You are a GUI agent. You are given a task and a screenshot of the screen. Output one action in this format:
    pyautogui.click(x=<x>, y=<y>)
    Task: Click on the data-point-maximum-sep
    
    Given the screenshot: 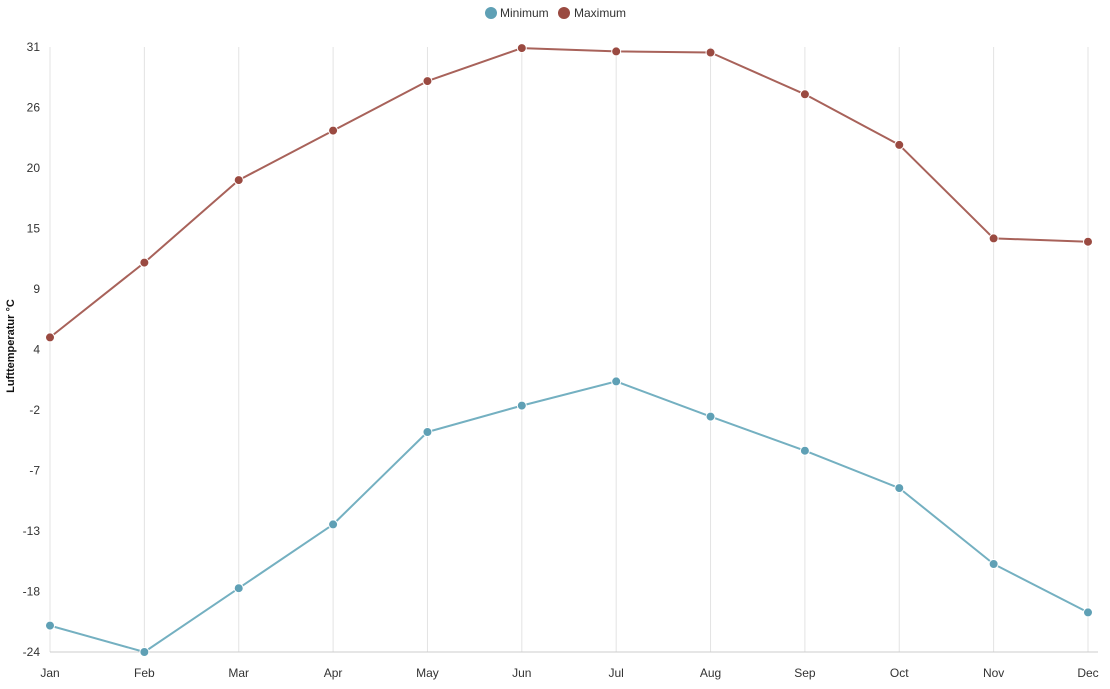 What is the action you would take?
    pyautogui.click(x=804, y=94)
    